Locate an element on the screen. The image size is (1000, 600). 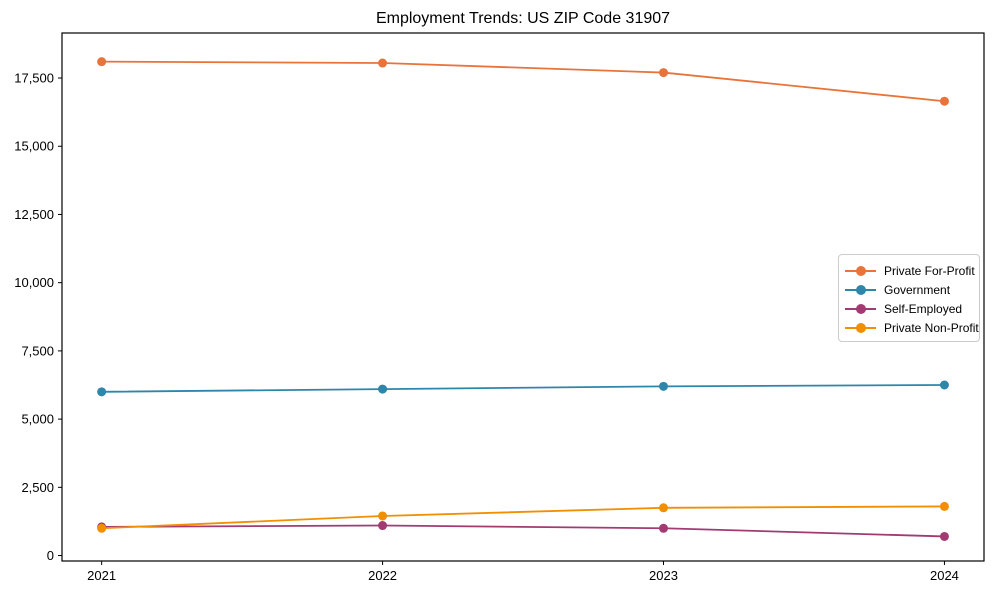
data-point-private-for-profit-2024 is located at coordinates (944, 101).